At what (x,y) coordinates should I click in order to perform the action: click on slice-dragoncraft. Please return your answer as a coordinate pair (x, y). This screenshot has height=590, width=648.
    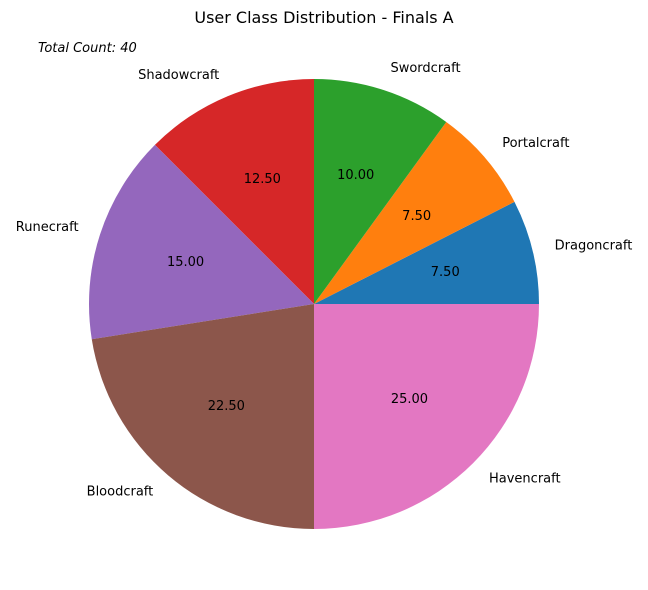
    Looking at the image, I should click on (426, 252).